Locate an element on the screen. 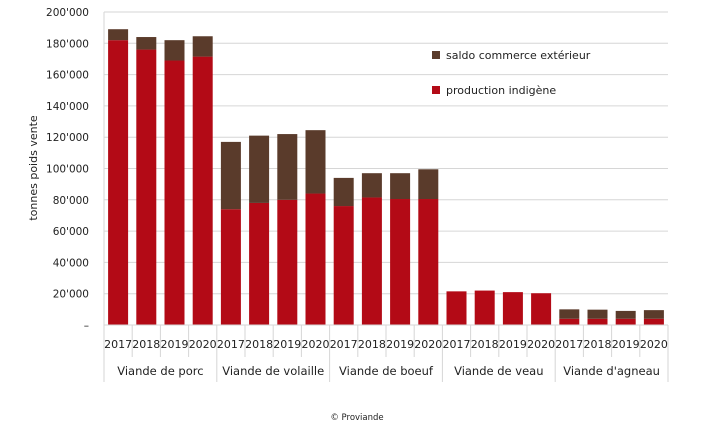 This screenshot has width=710, height=425. x-group-label: Viande de veau is located at coordinates (498, 371).